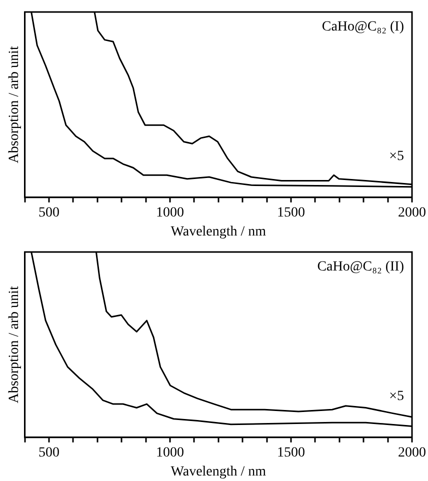 This screenshot has height=481, width=428. I want to click on annotation: CaHo@C₈₂ (I), so click(363, 27).